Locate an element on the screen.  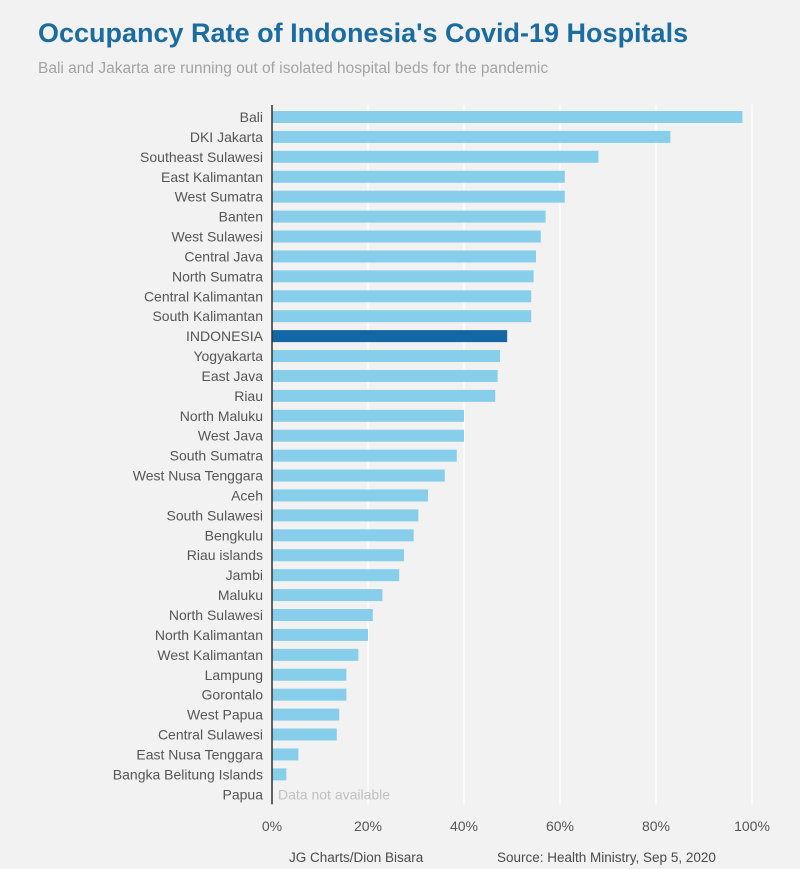
category-label: DKI Jakarta is located at coordinates (226, 137).